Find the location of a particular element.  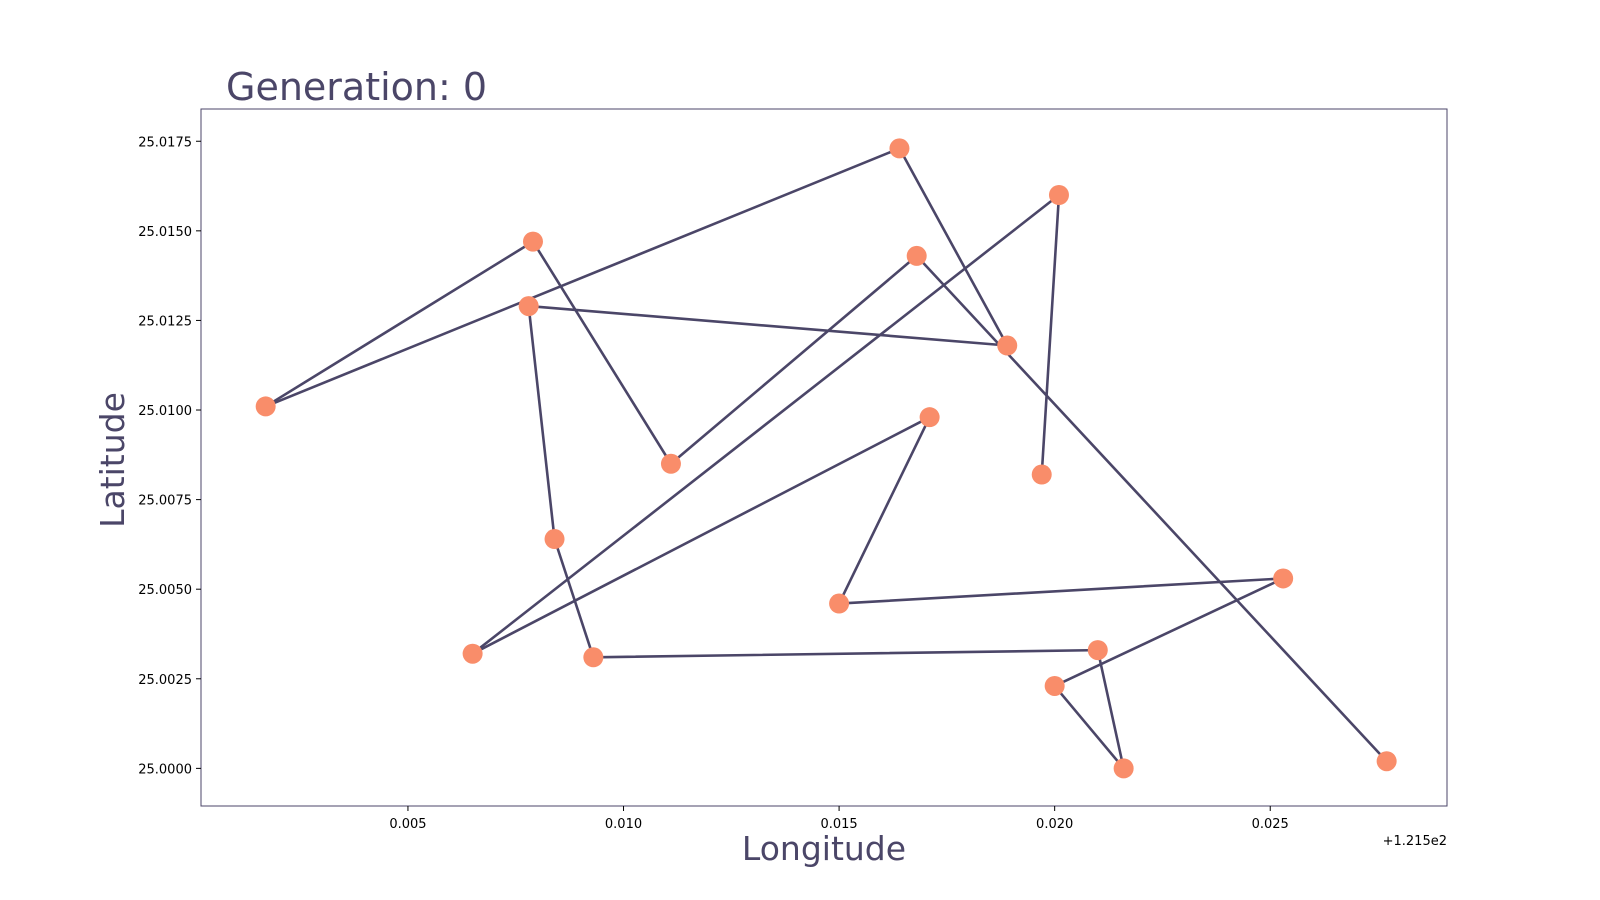

x-tick-label: 0.020 is located at coordinates (1054, 824).